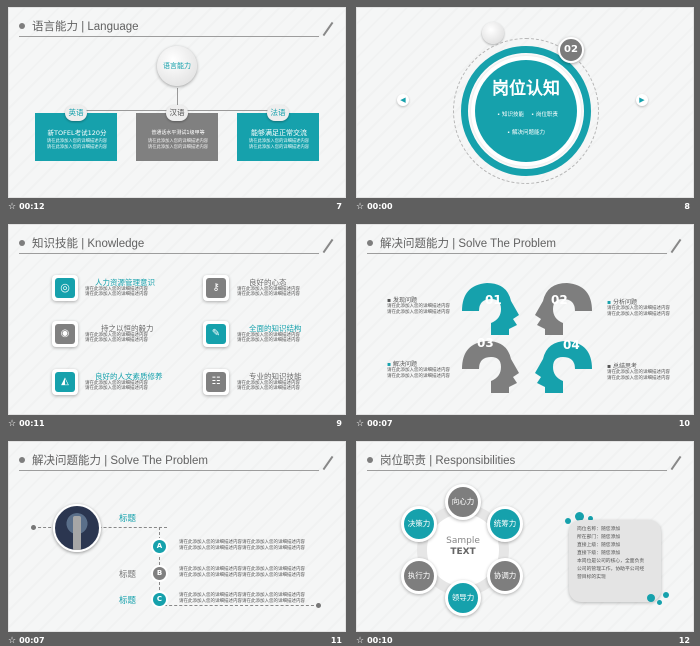 The width and height of the screenshot is (700, 646). I want to click on head-02-shape, so click(563, 309).